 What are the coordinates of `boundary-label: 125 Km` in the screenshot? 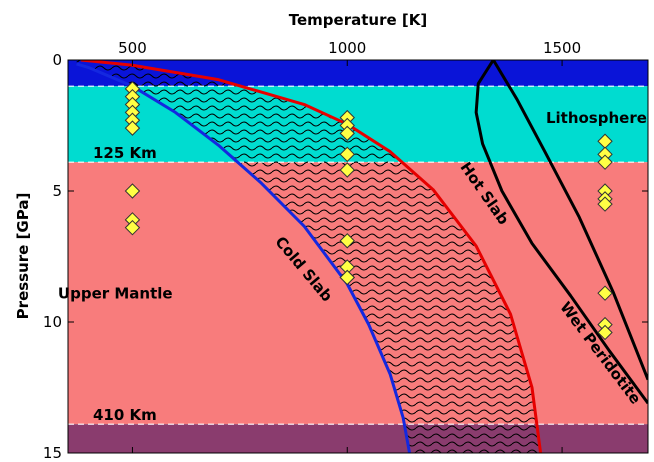 It's located at (125, 153).